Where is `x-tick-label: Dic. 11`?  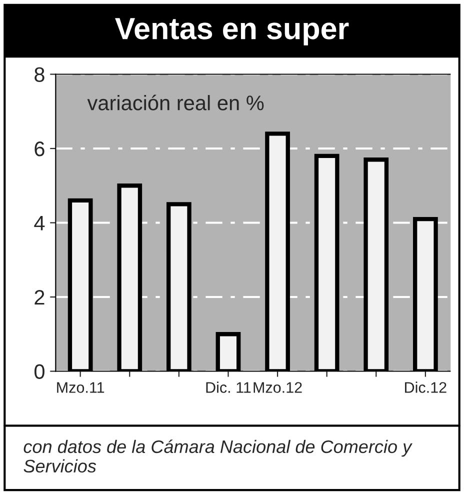
x-tick-label: Dic. 11 is located at coordinates (228, 387).